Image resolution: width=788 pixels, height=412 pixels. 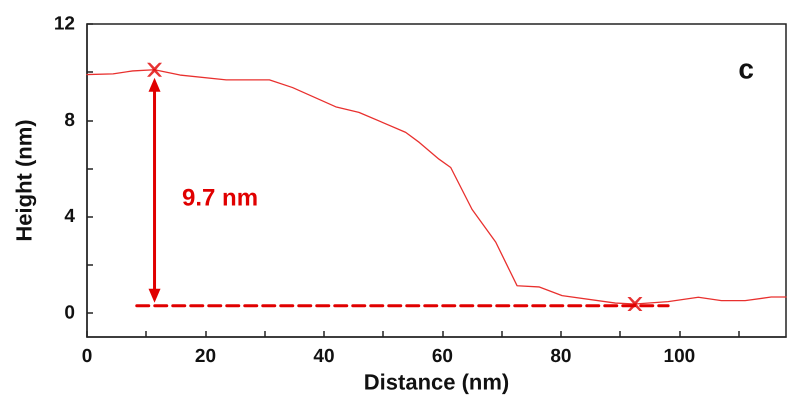 I want to click on annotation: c, so click(x=746, y=69).